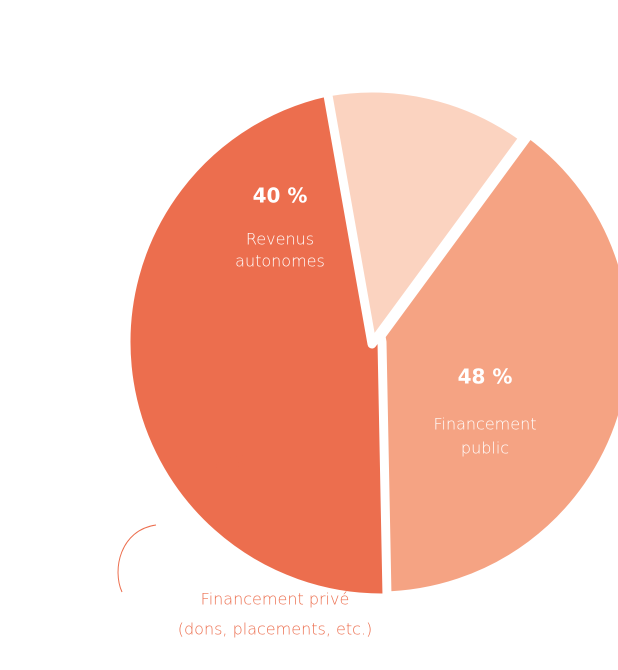  I want to click on category-label: public, so click(485, 448).